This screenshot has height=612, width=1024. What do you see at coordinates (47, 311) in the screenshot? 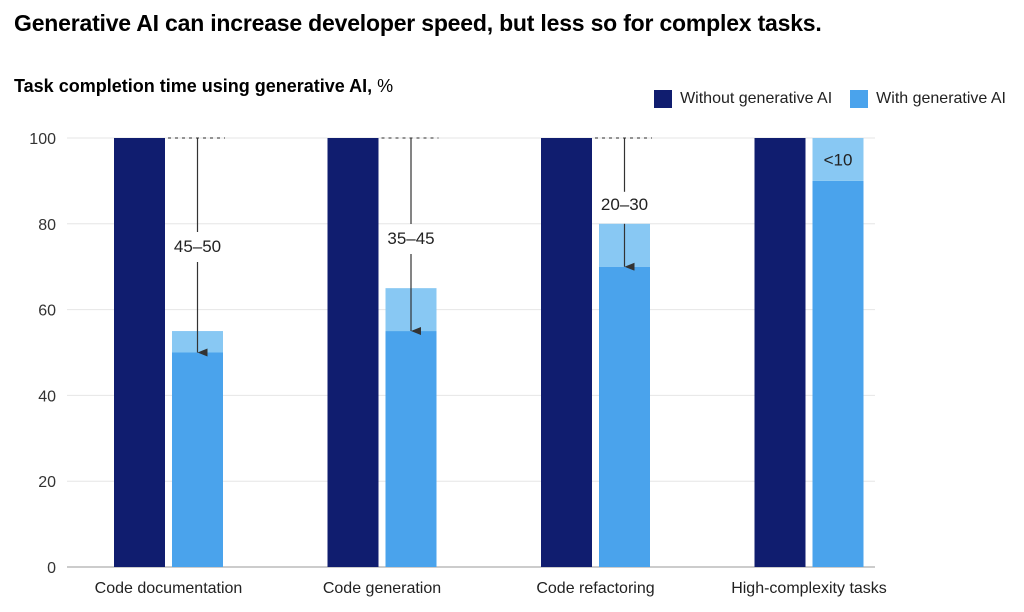
I see `y-tick-label: 60` at bounding box center [47, 311].